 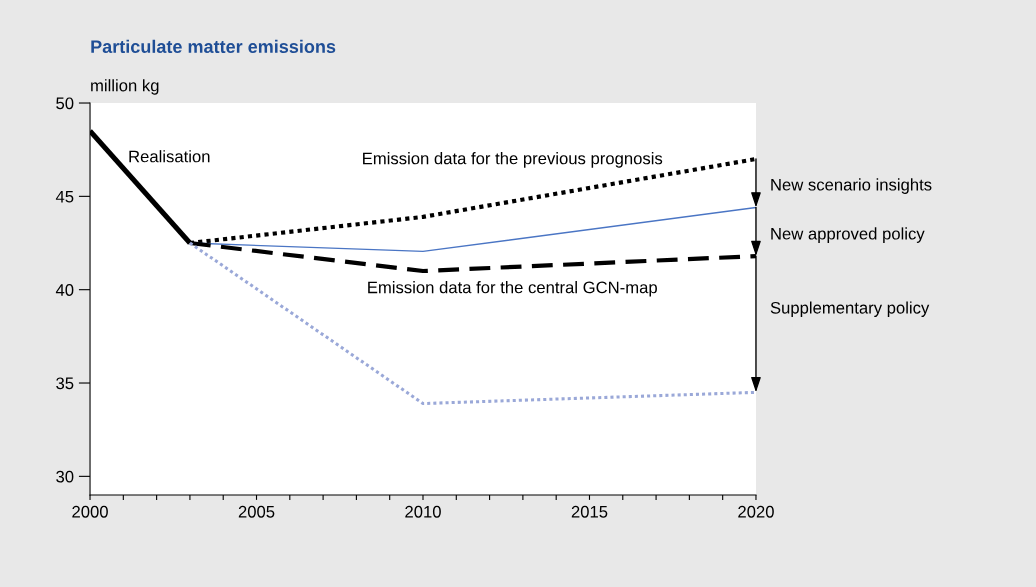 I want to click on y-axis-title: million kg, so click(x=125, y=87).